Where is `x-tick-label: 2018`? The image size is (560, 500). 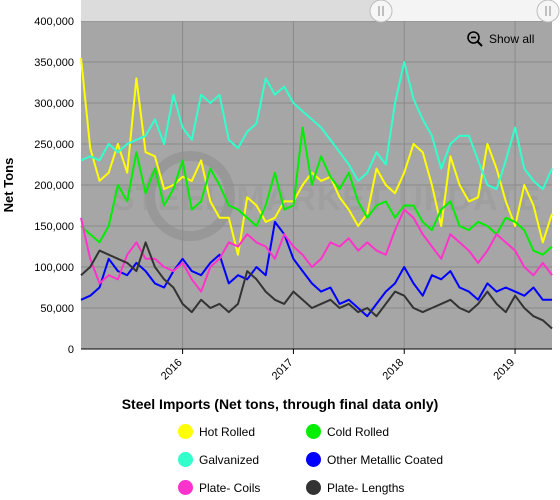
x-tick-label: 2018 is located at coordinates (394, 370).